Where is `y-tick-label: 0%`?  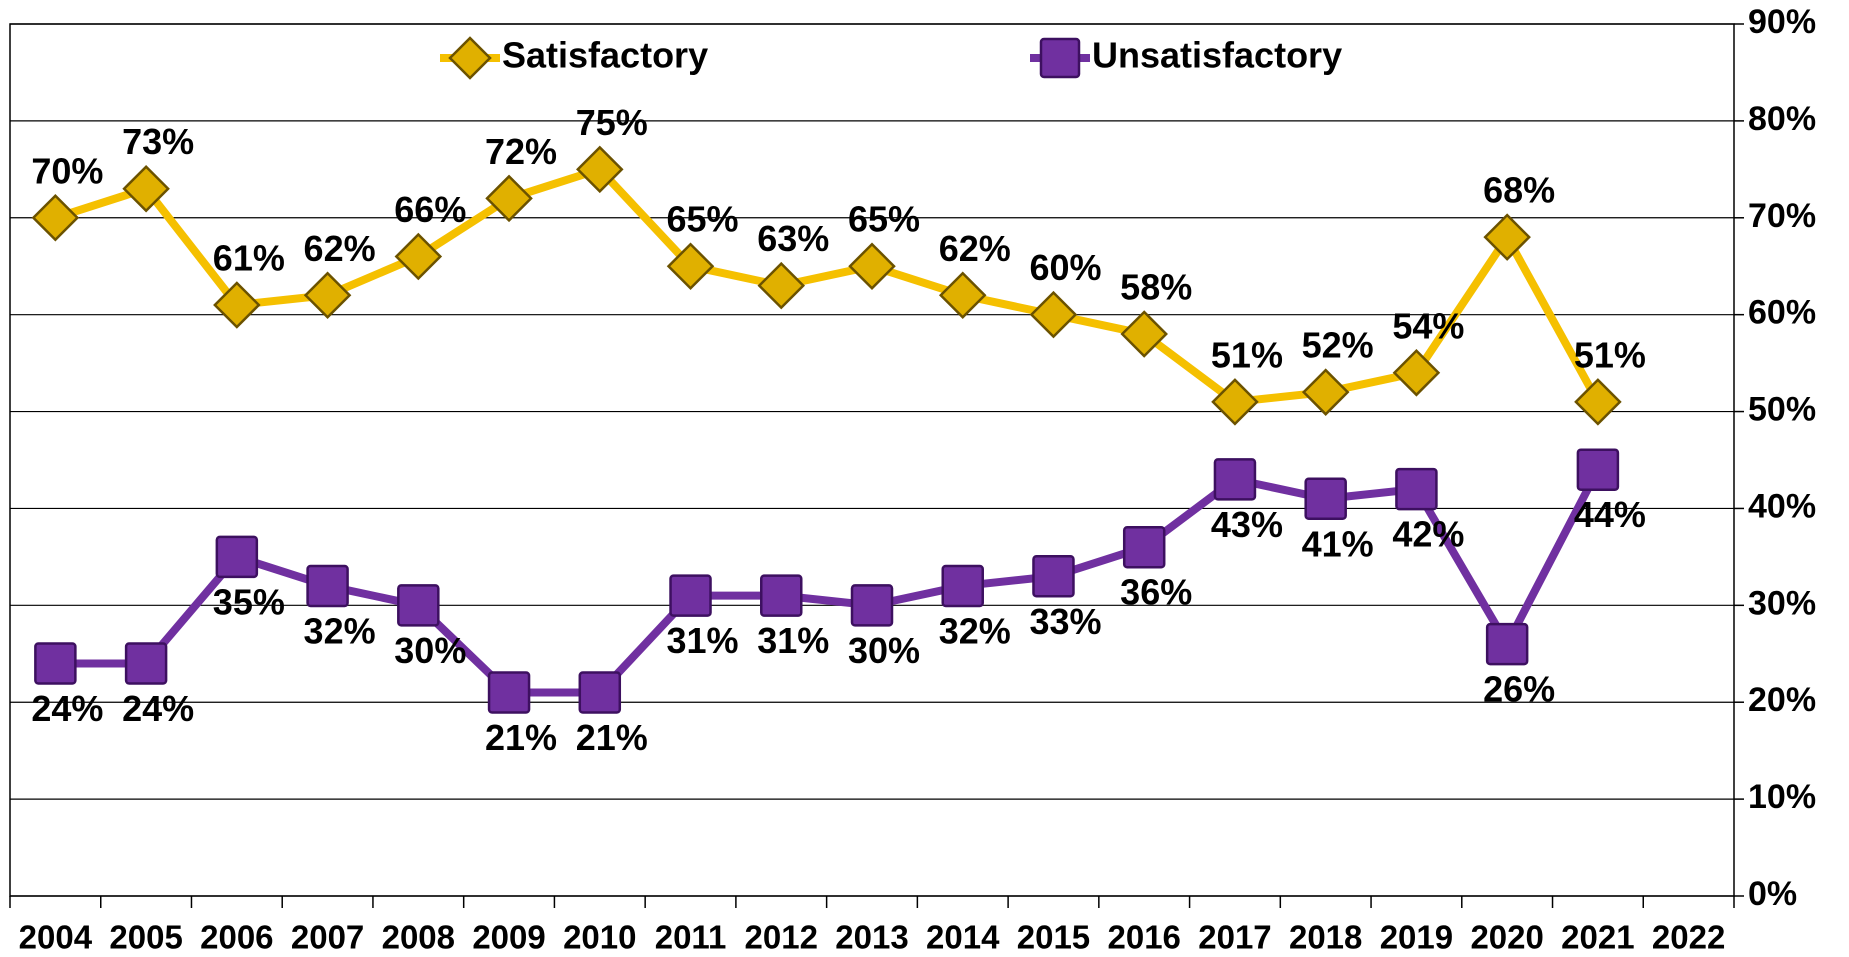 y-tick-label: 0% is located at coordinates (1772, 894).